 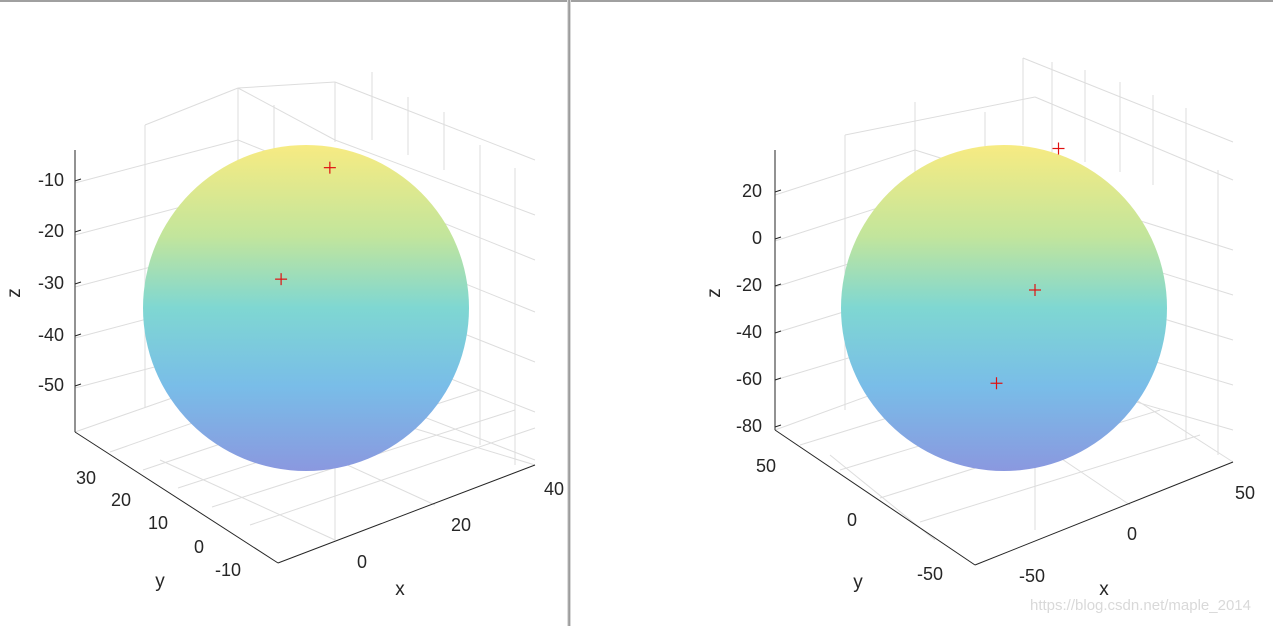 I want to click on y-tick-labels: 30 20 10 0 -10, so click(x=158, y=524).